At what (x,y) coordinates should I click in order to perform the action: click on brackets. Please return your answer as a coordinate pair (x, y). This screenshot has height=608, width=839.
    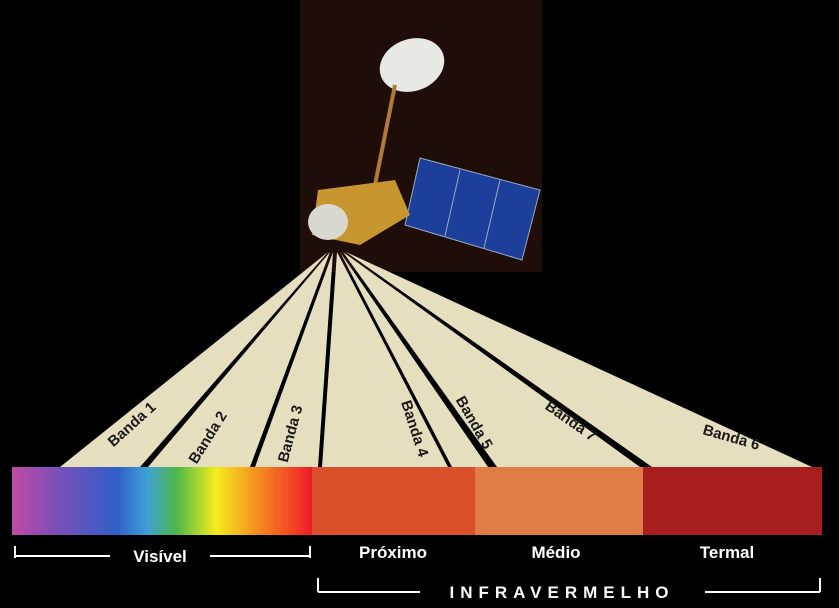
    Looking at the image, I should click on (417, 569).